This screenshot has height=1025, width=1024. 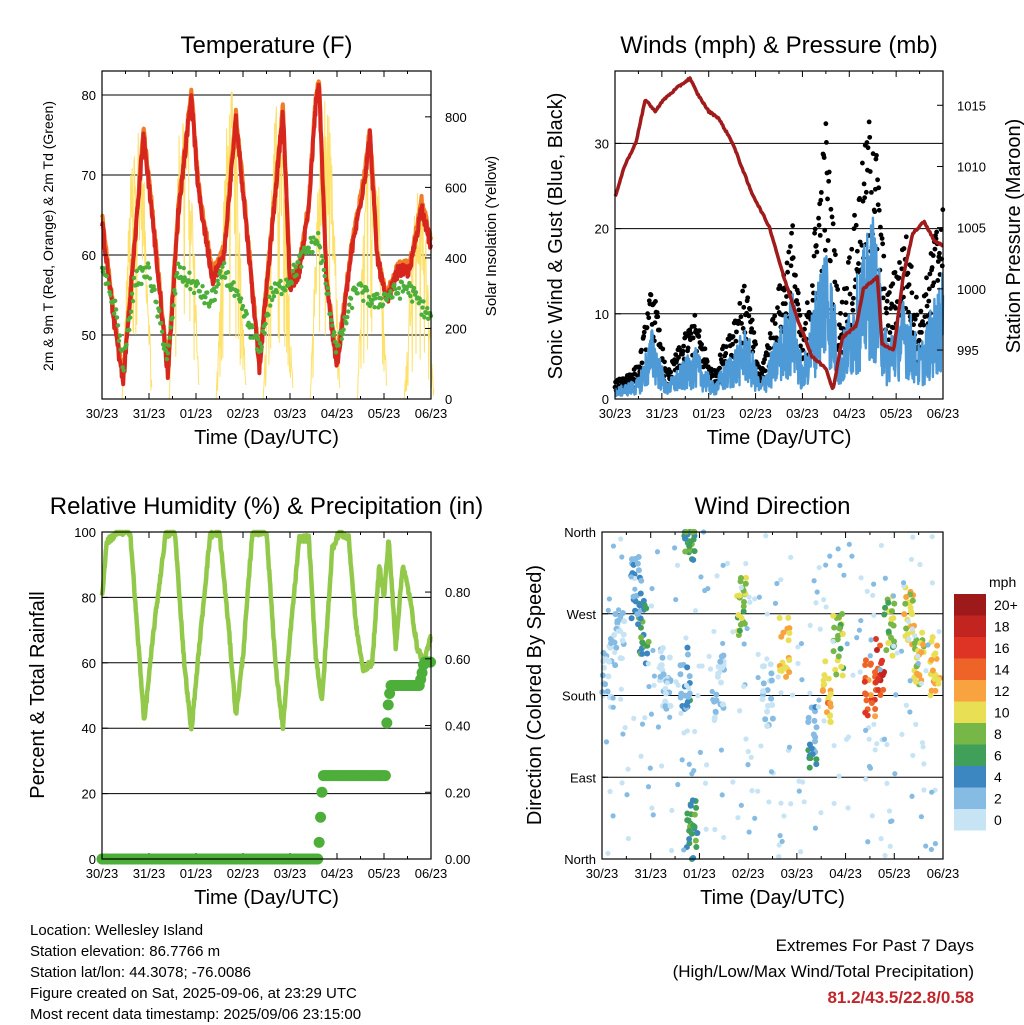 What do you see at coordinates (196, 873) in the screenshot?
I see `x-tick-label: 01/23` at bounding box center [196, 873].